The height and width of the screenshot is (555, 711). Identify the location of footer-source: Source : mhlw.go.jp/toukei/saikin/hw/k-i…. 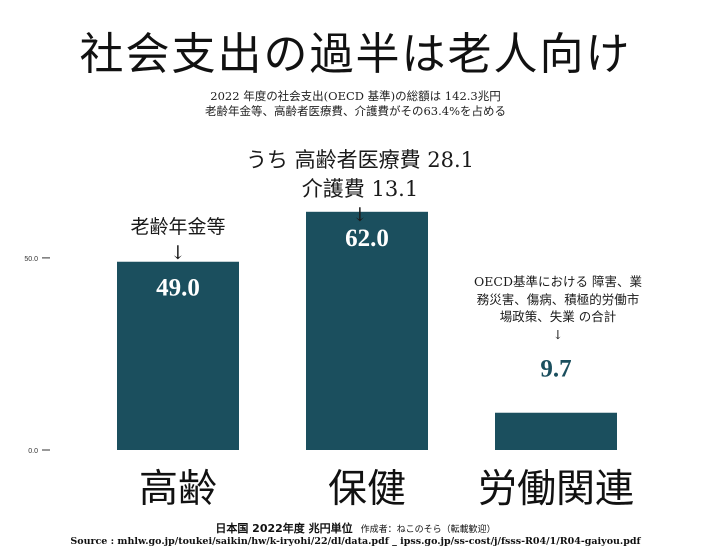
(355, 541).